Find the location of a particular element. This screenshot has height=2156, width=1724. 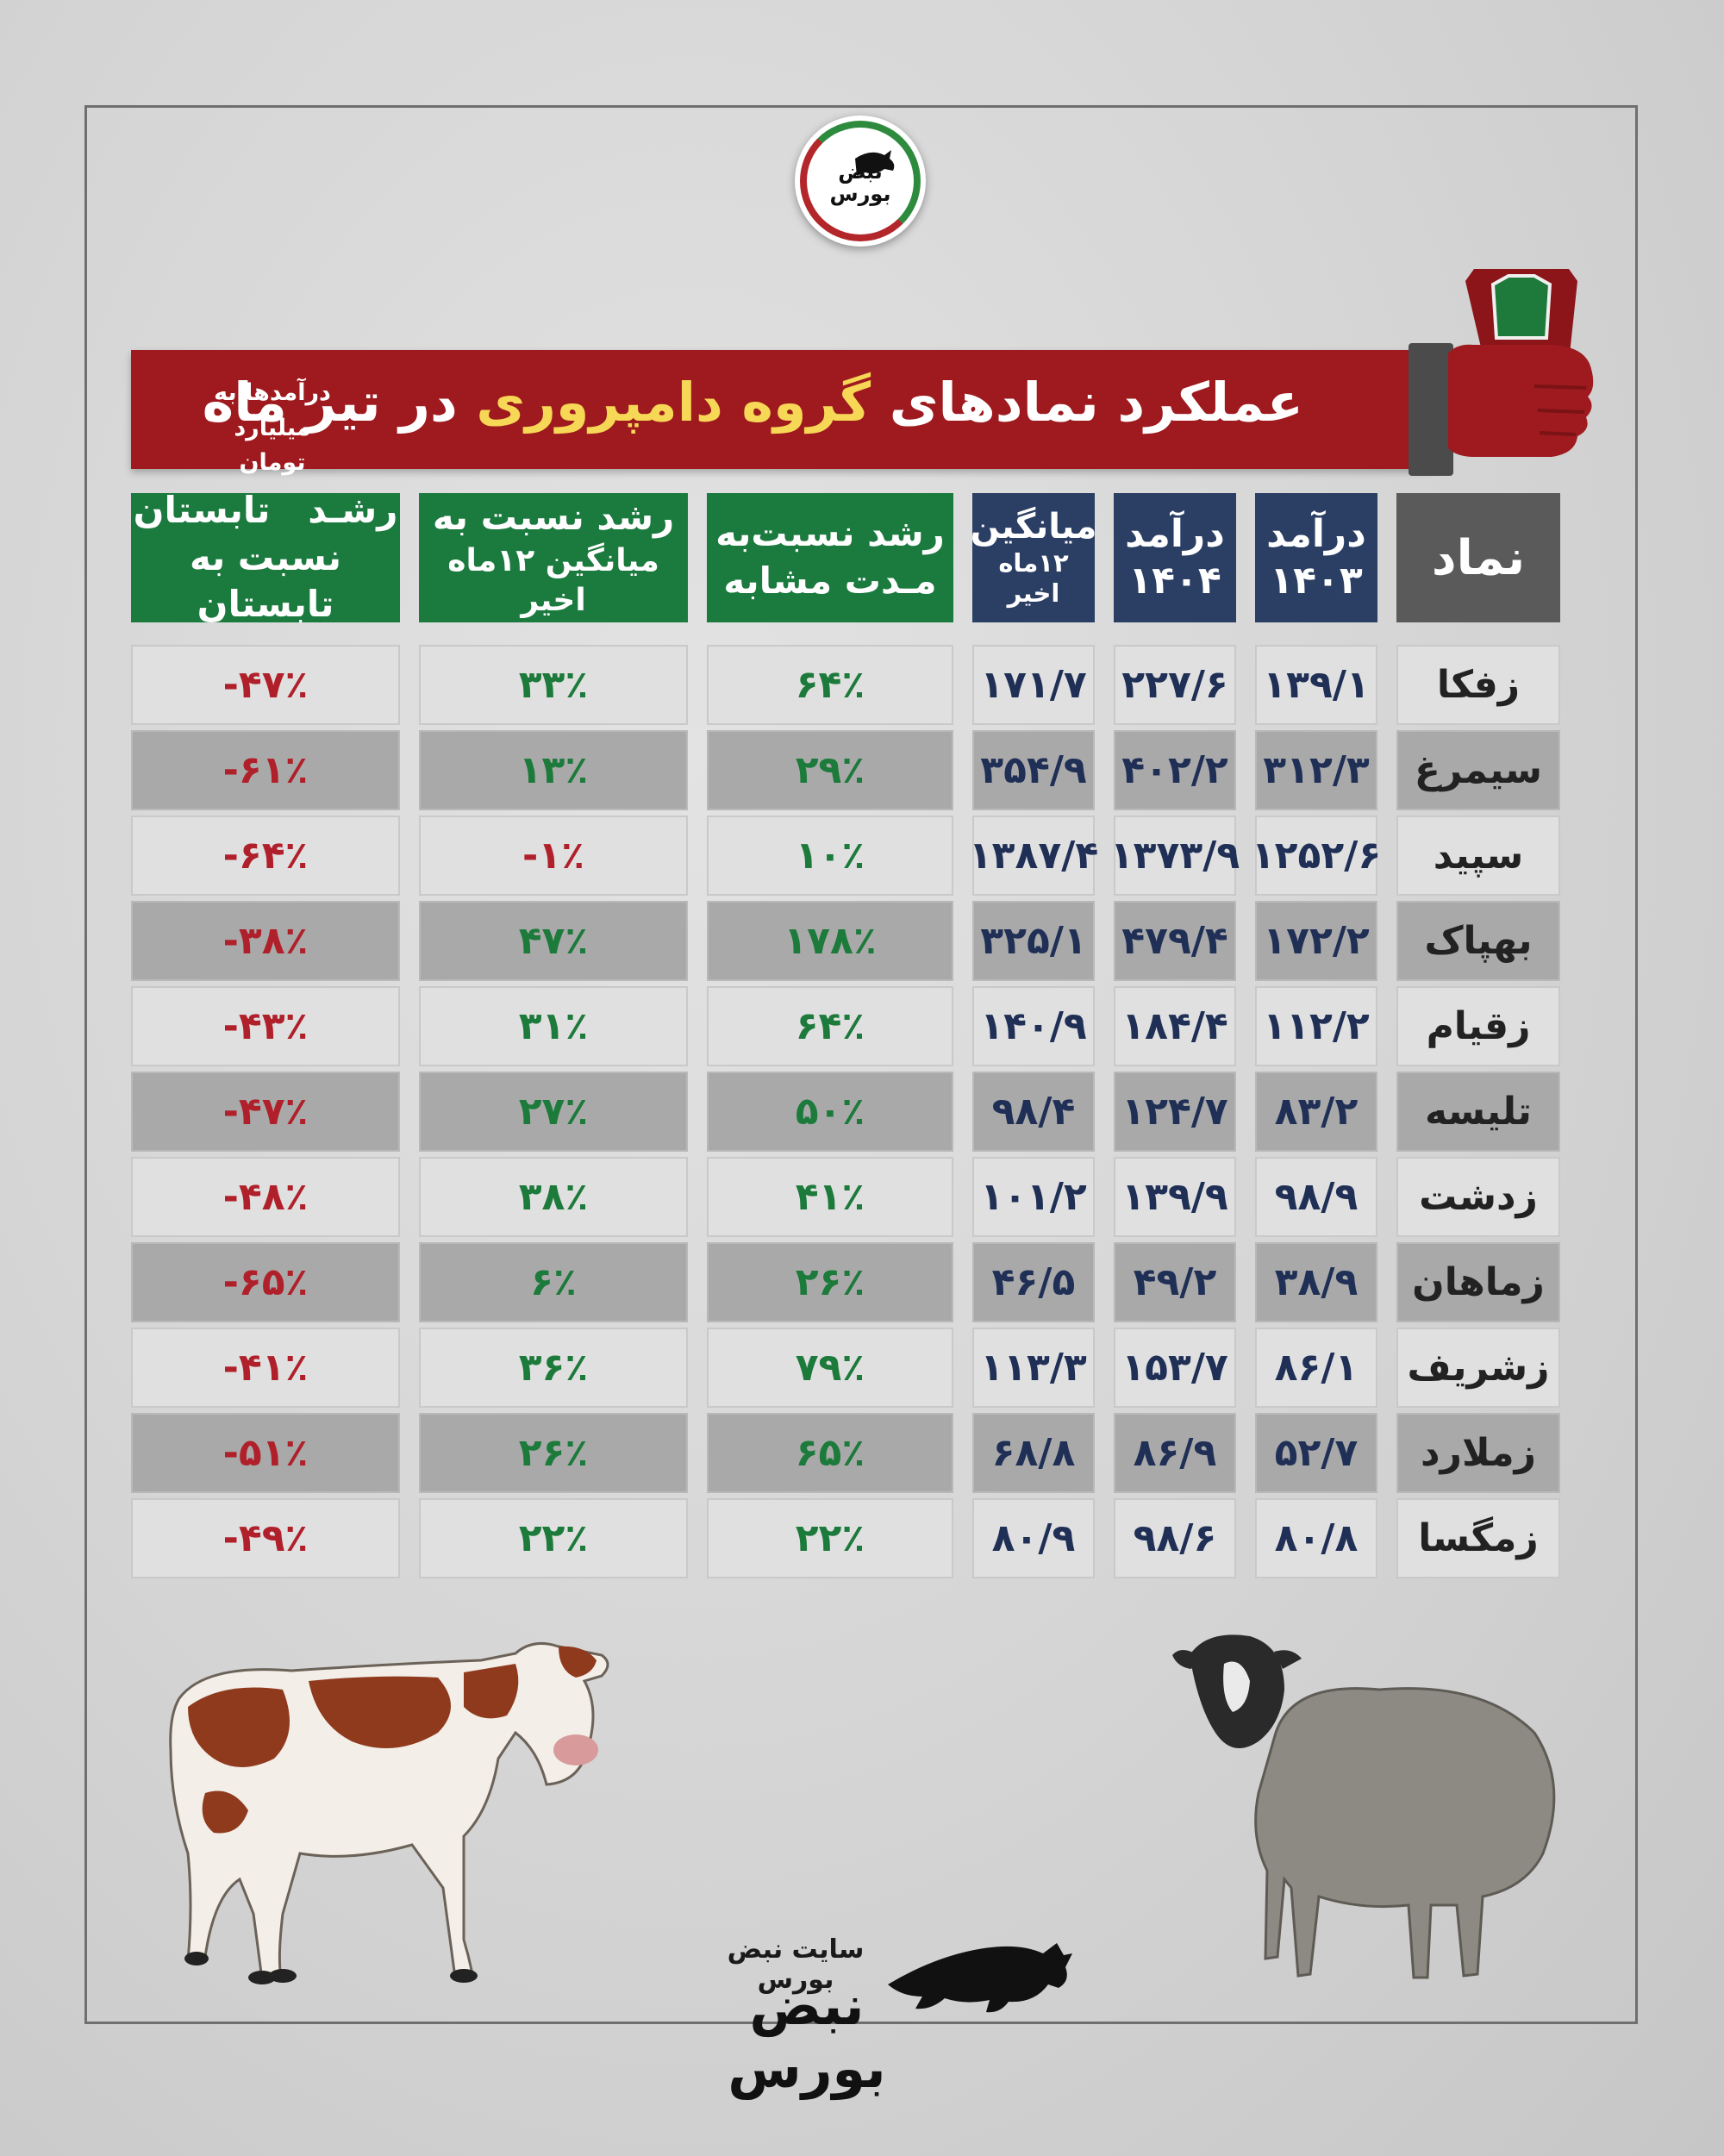

page-title: عملکرد نمادهای گروه دامپروری در تیر ماه is located at coordinates (753, 402).